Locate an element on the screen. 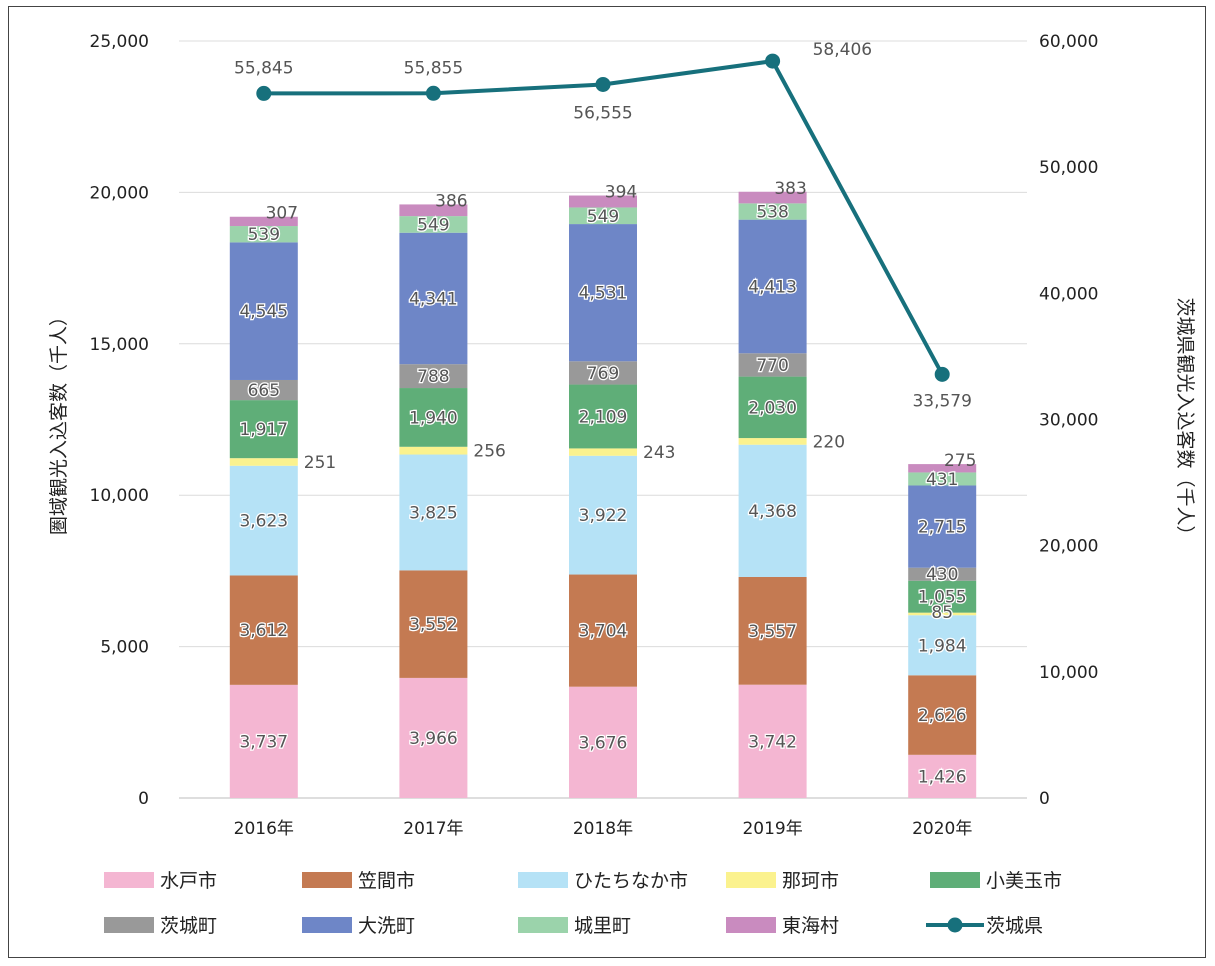 The image size is (1215, 966). x-tick-label: 2016年 is located at coordinates (264, 829).